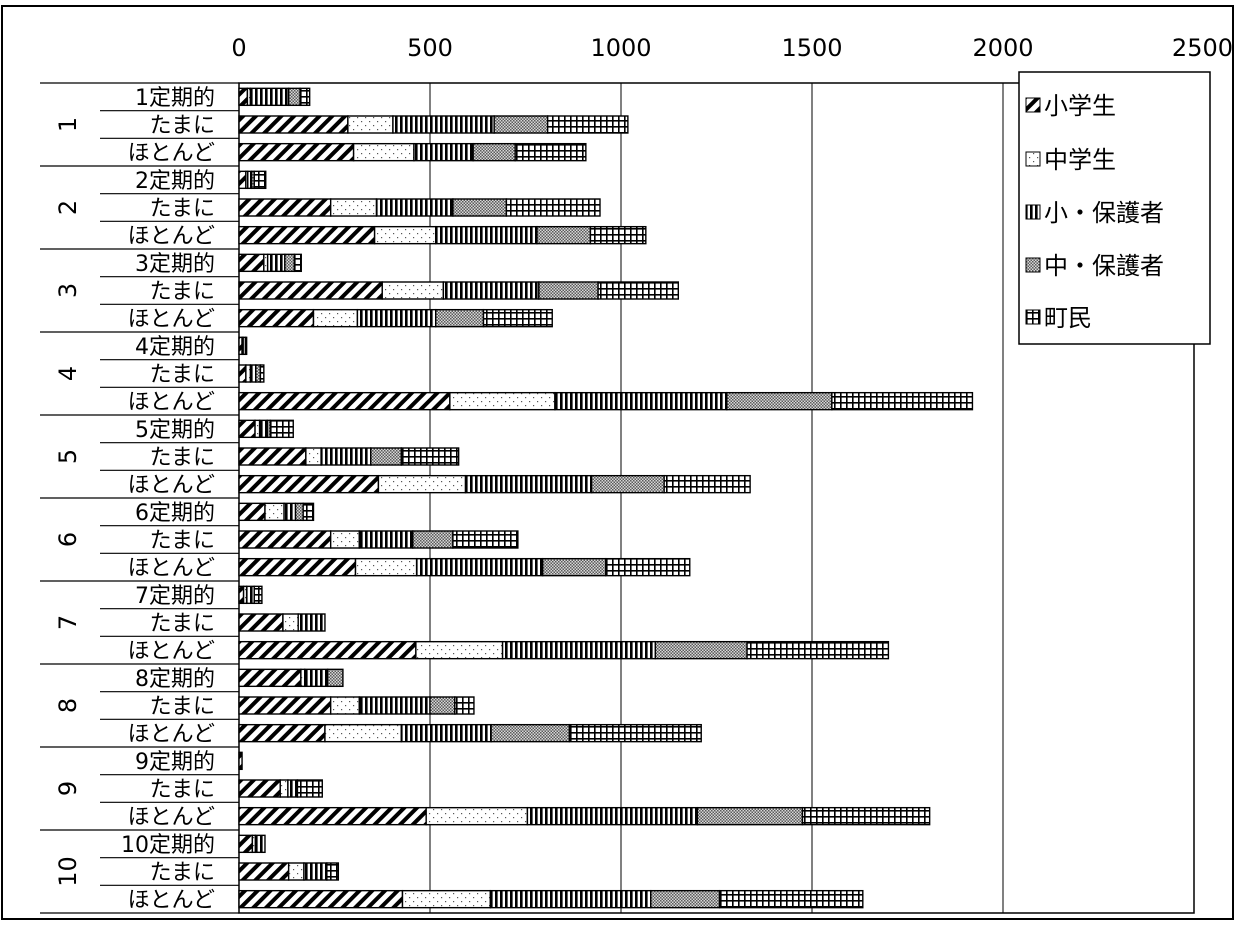 Image resolution: width=1235 pixels, height=925 pixels. Describe the element at coordinates (175, 347) in the screenshot. I see `category-label: 4定期的` at that location.